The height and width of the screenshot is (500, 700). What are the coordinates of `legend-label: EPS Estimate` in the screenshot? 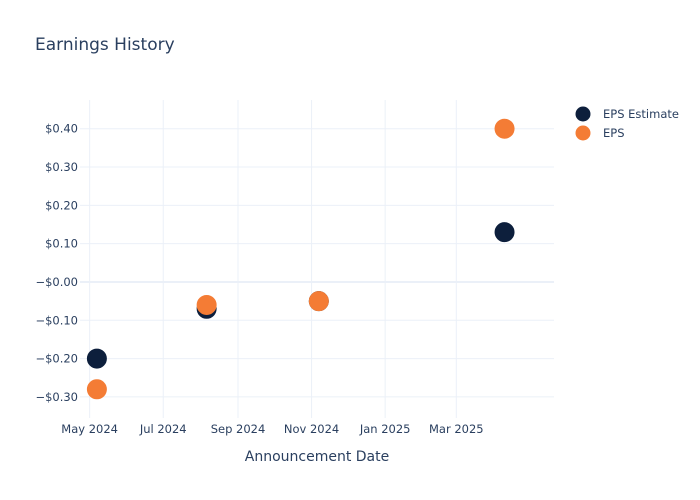 It's located at (641, 114).